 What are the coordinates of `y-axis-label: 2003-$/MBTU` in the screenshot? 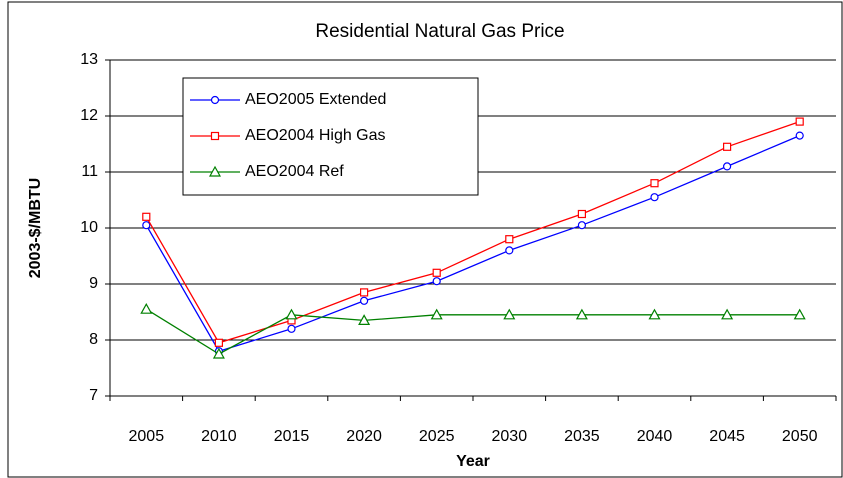 It's located at (35, 228).